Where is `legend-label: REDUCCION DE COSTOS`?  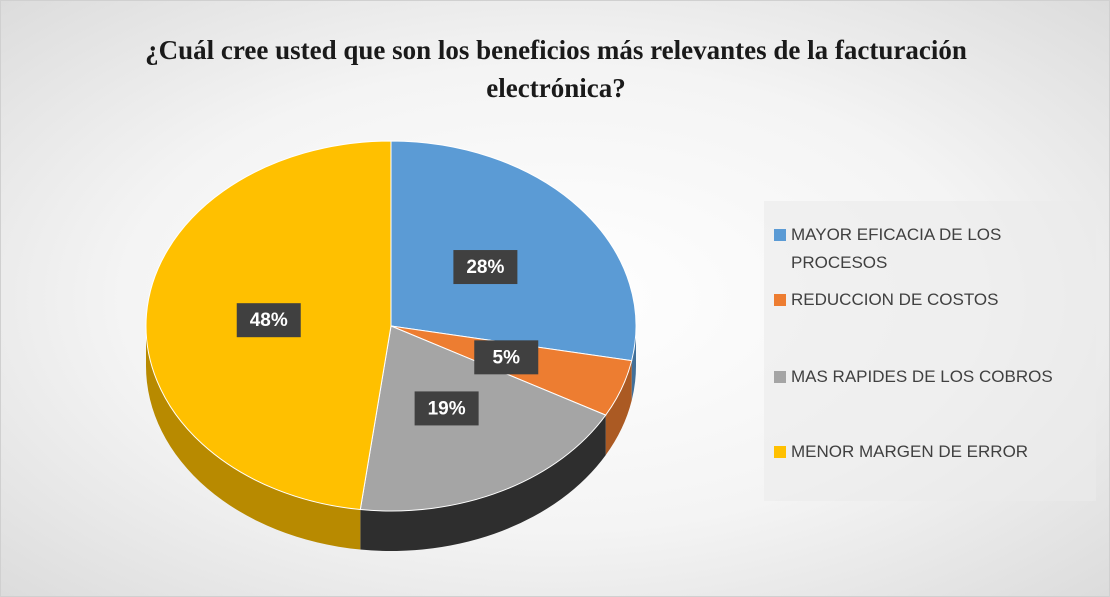
legend-label: REDUCCION DE COSTOS is located at coordinates (895, 299).